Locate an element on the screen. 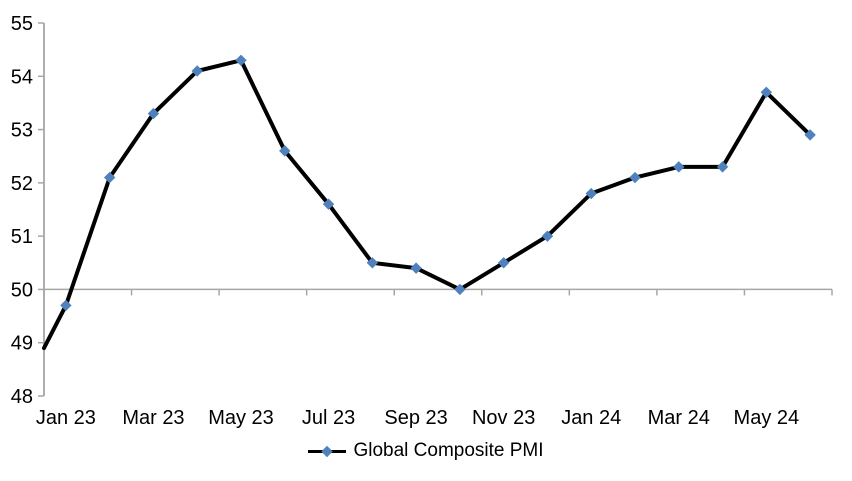  legend: Global Composite PMI is located at coordinates (426, 451).